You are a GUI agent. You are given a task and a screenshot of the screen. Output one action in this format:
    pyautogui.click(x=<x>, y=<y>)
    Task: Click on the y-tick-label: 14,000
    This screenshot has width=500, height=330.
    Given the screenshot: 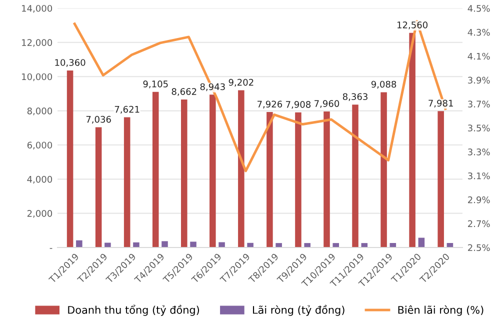 What is the action you would take?
    pyautogui.click(x=37, y=8)
    